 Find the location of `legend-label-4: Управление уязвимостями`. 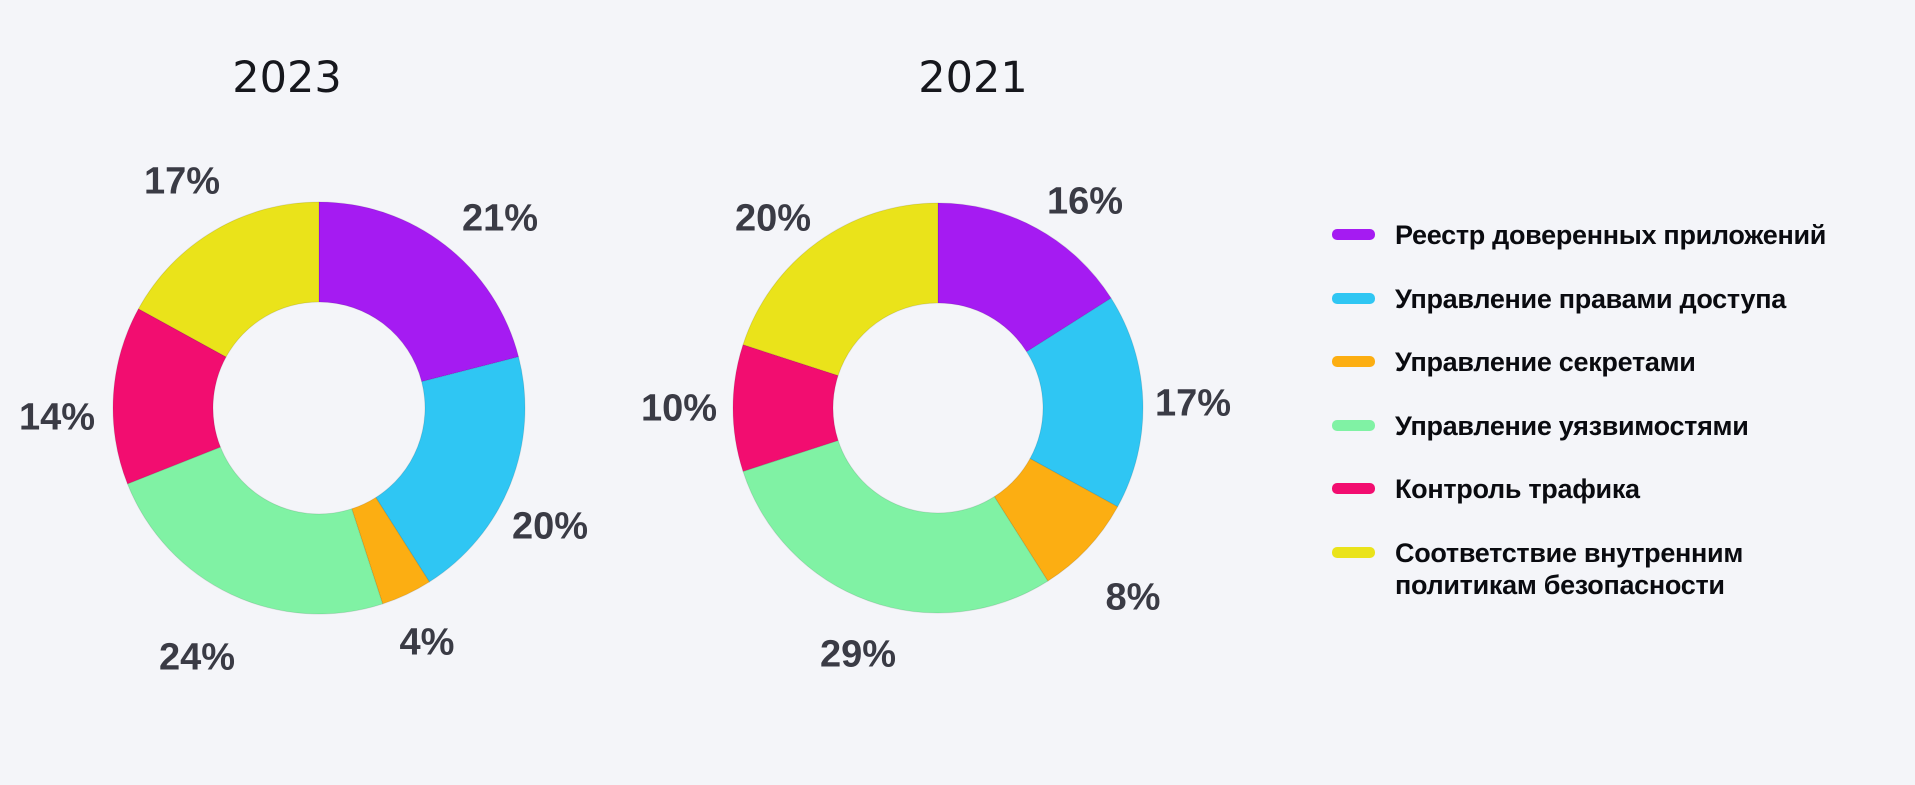

legend-label-4: Управление уязвимостями is located at coordinates (1572, 425).